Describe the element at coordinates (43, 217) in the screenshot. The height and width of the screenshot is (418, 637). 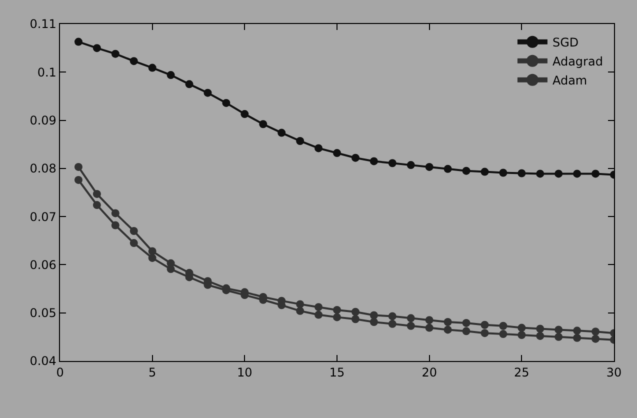
I see `y-tick-label: 0.07` at that location.